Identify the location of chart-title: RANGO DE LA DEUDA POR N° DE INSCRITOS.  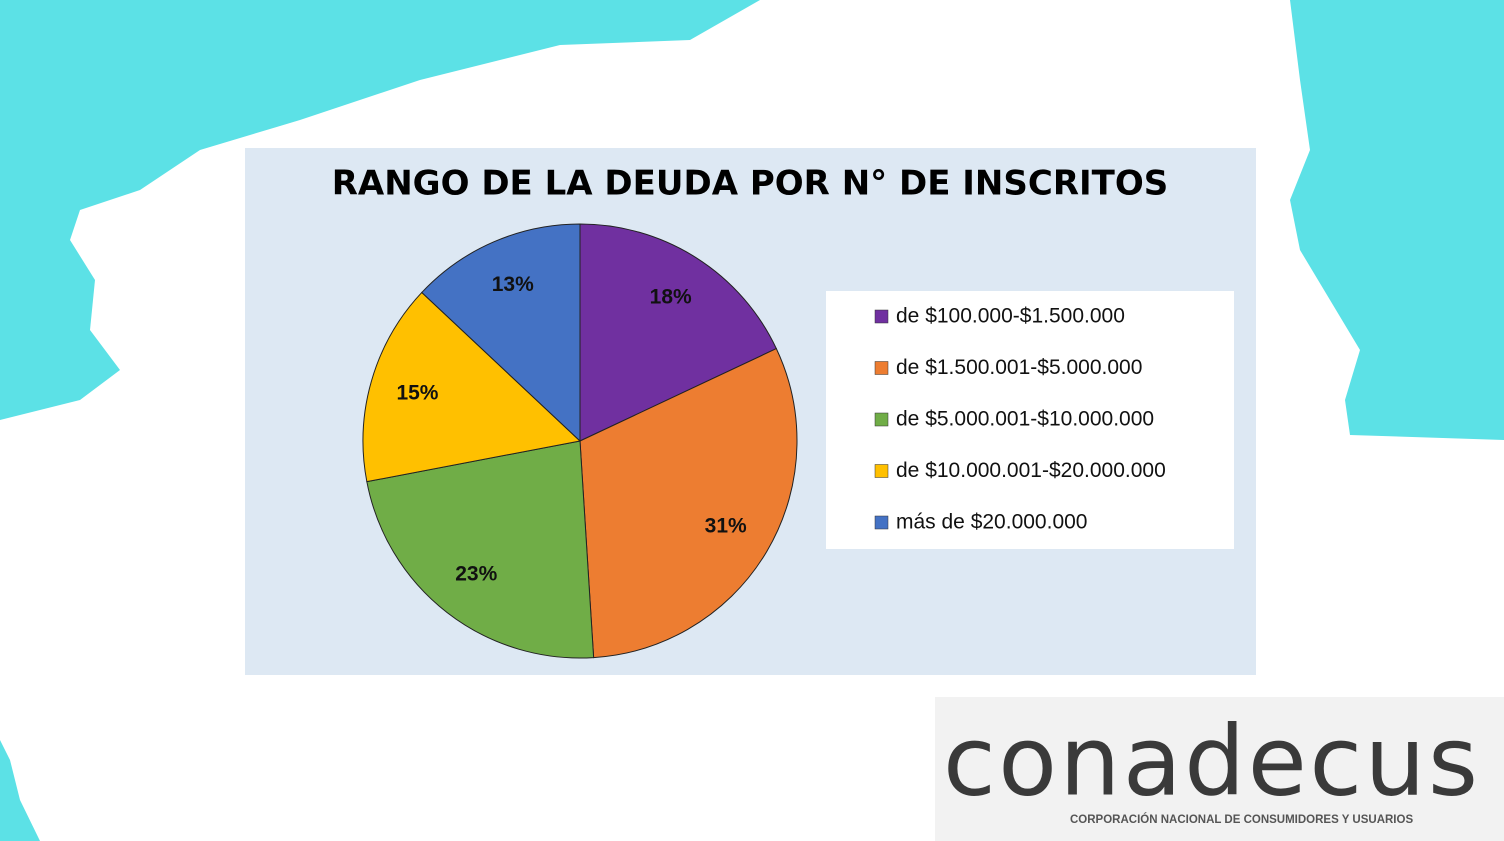
(750, 184).